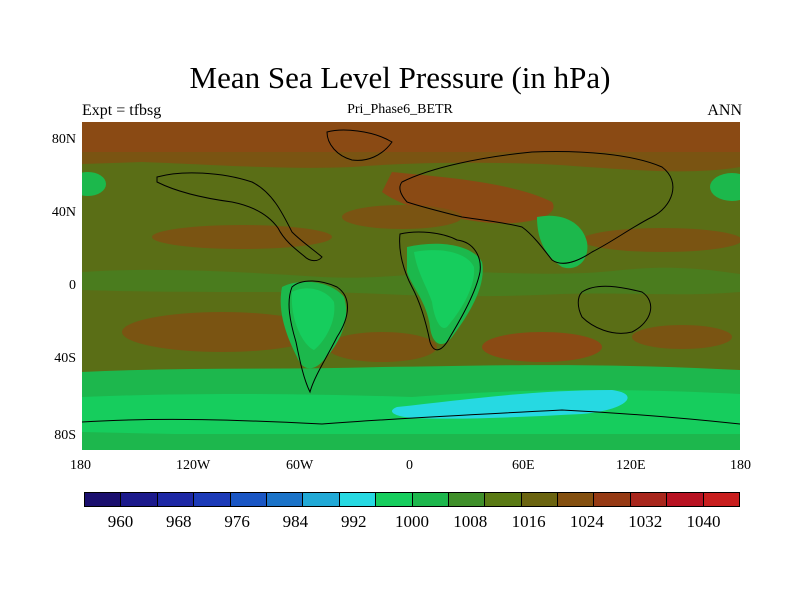 Image resolution: width=800 pixels, height=600 pixels. Describe the element at coordinates (510, 404) in the screenshot. I see `antarctic-low-core` at that location.